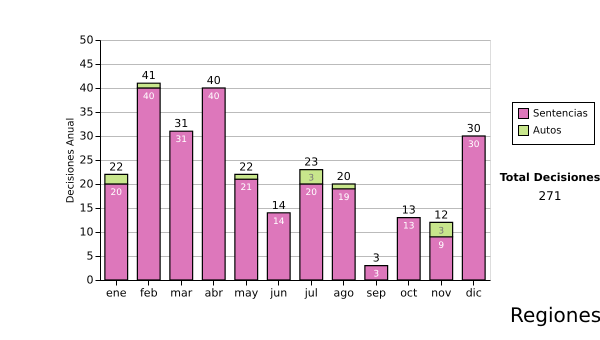 This screenshot has width=600, height=340. I want to click on y-tick-label: 15, so click(87, 208).